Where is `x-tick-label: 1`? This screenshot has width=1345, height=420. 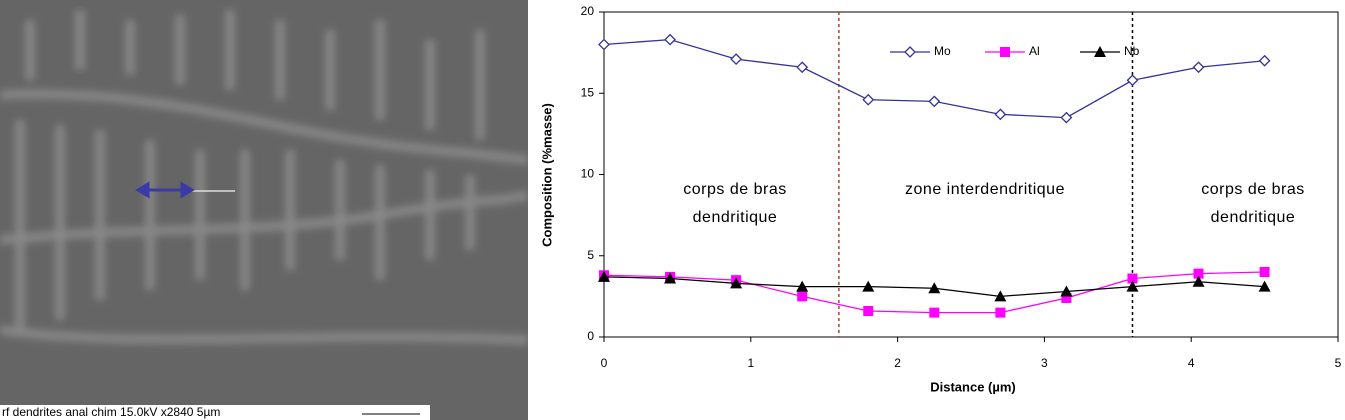 x-tick-label: 1 is located at coordinates (750, 363).